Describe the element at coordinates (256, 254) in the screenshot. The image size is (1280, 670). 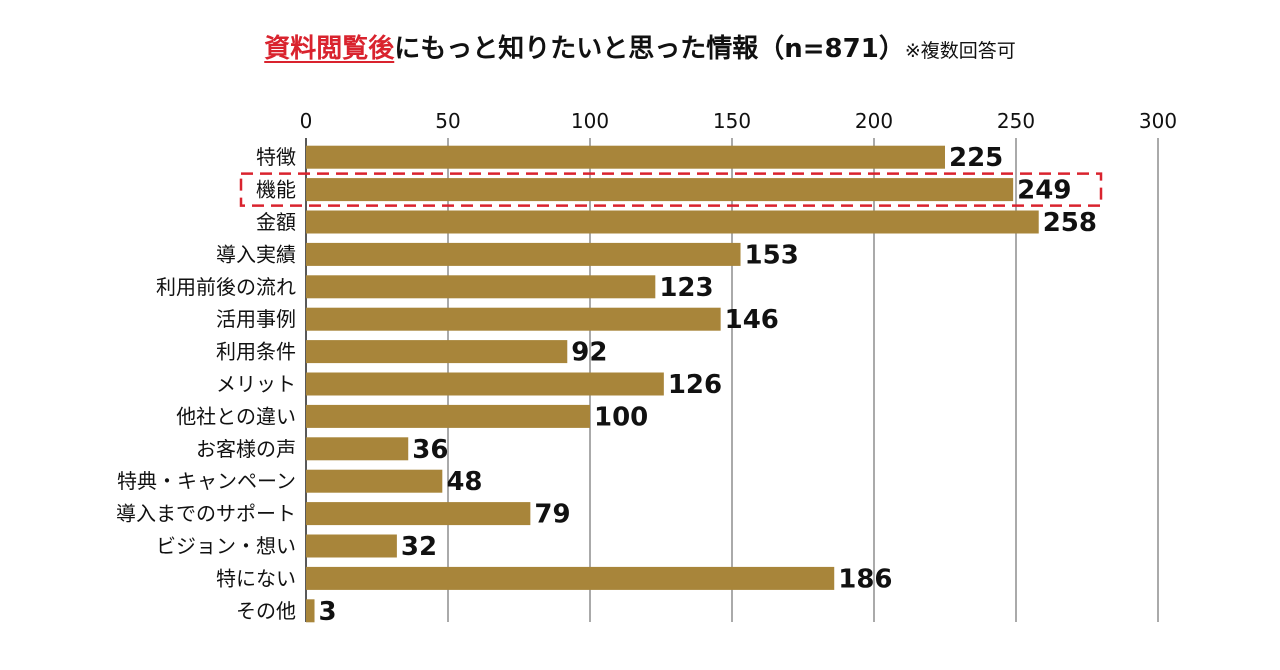
I see `category-label: 導入実績` at that location.